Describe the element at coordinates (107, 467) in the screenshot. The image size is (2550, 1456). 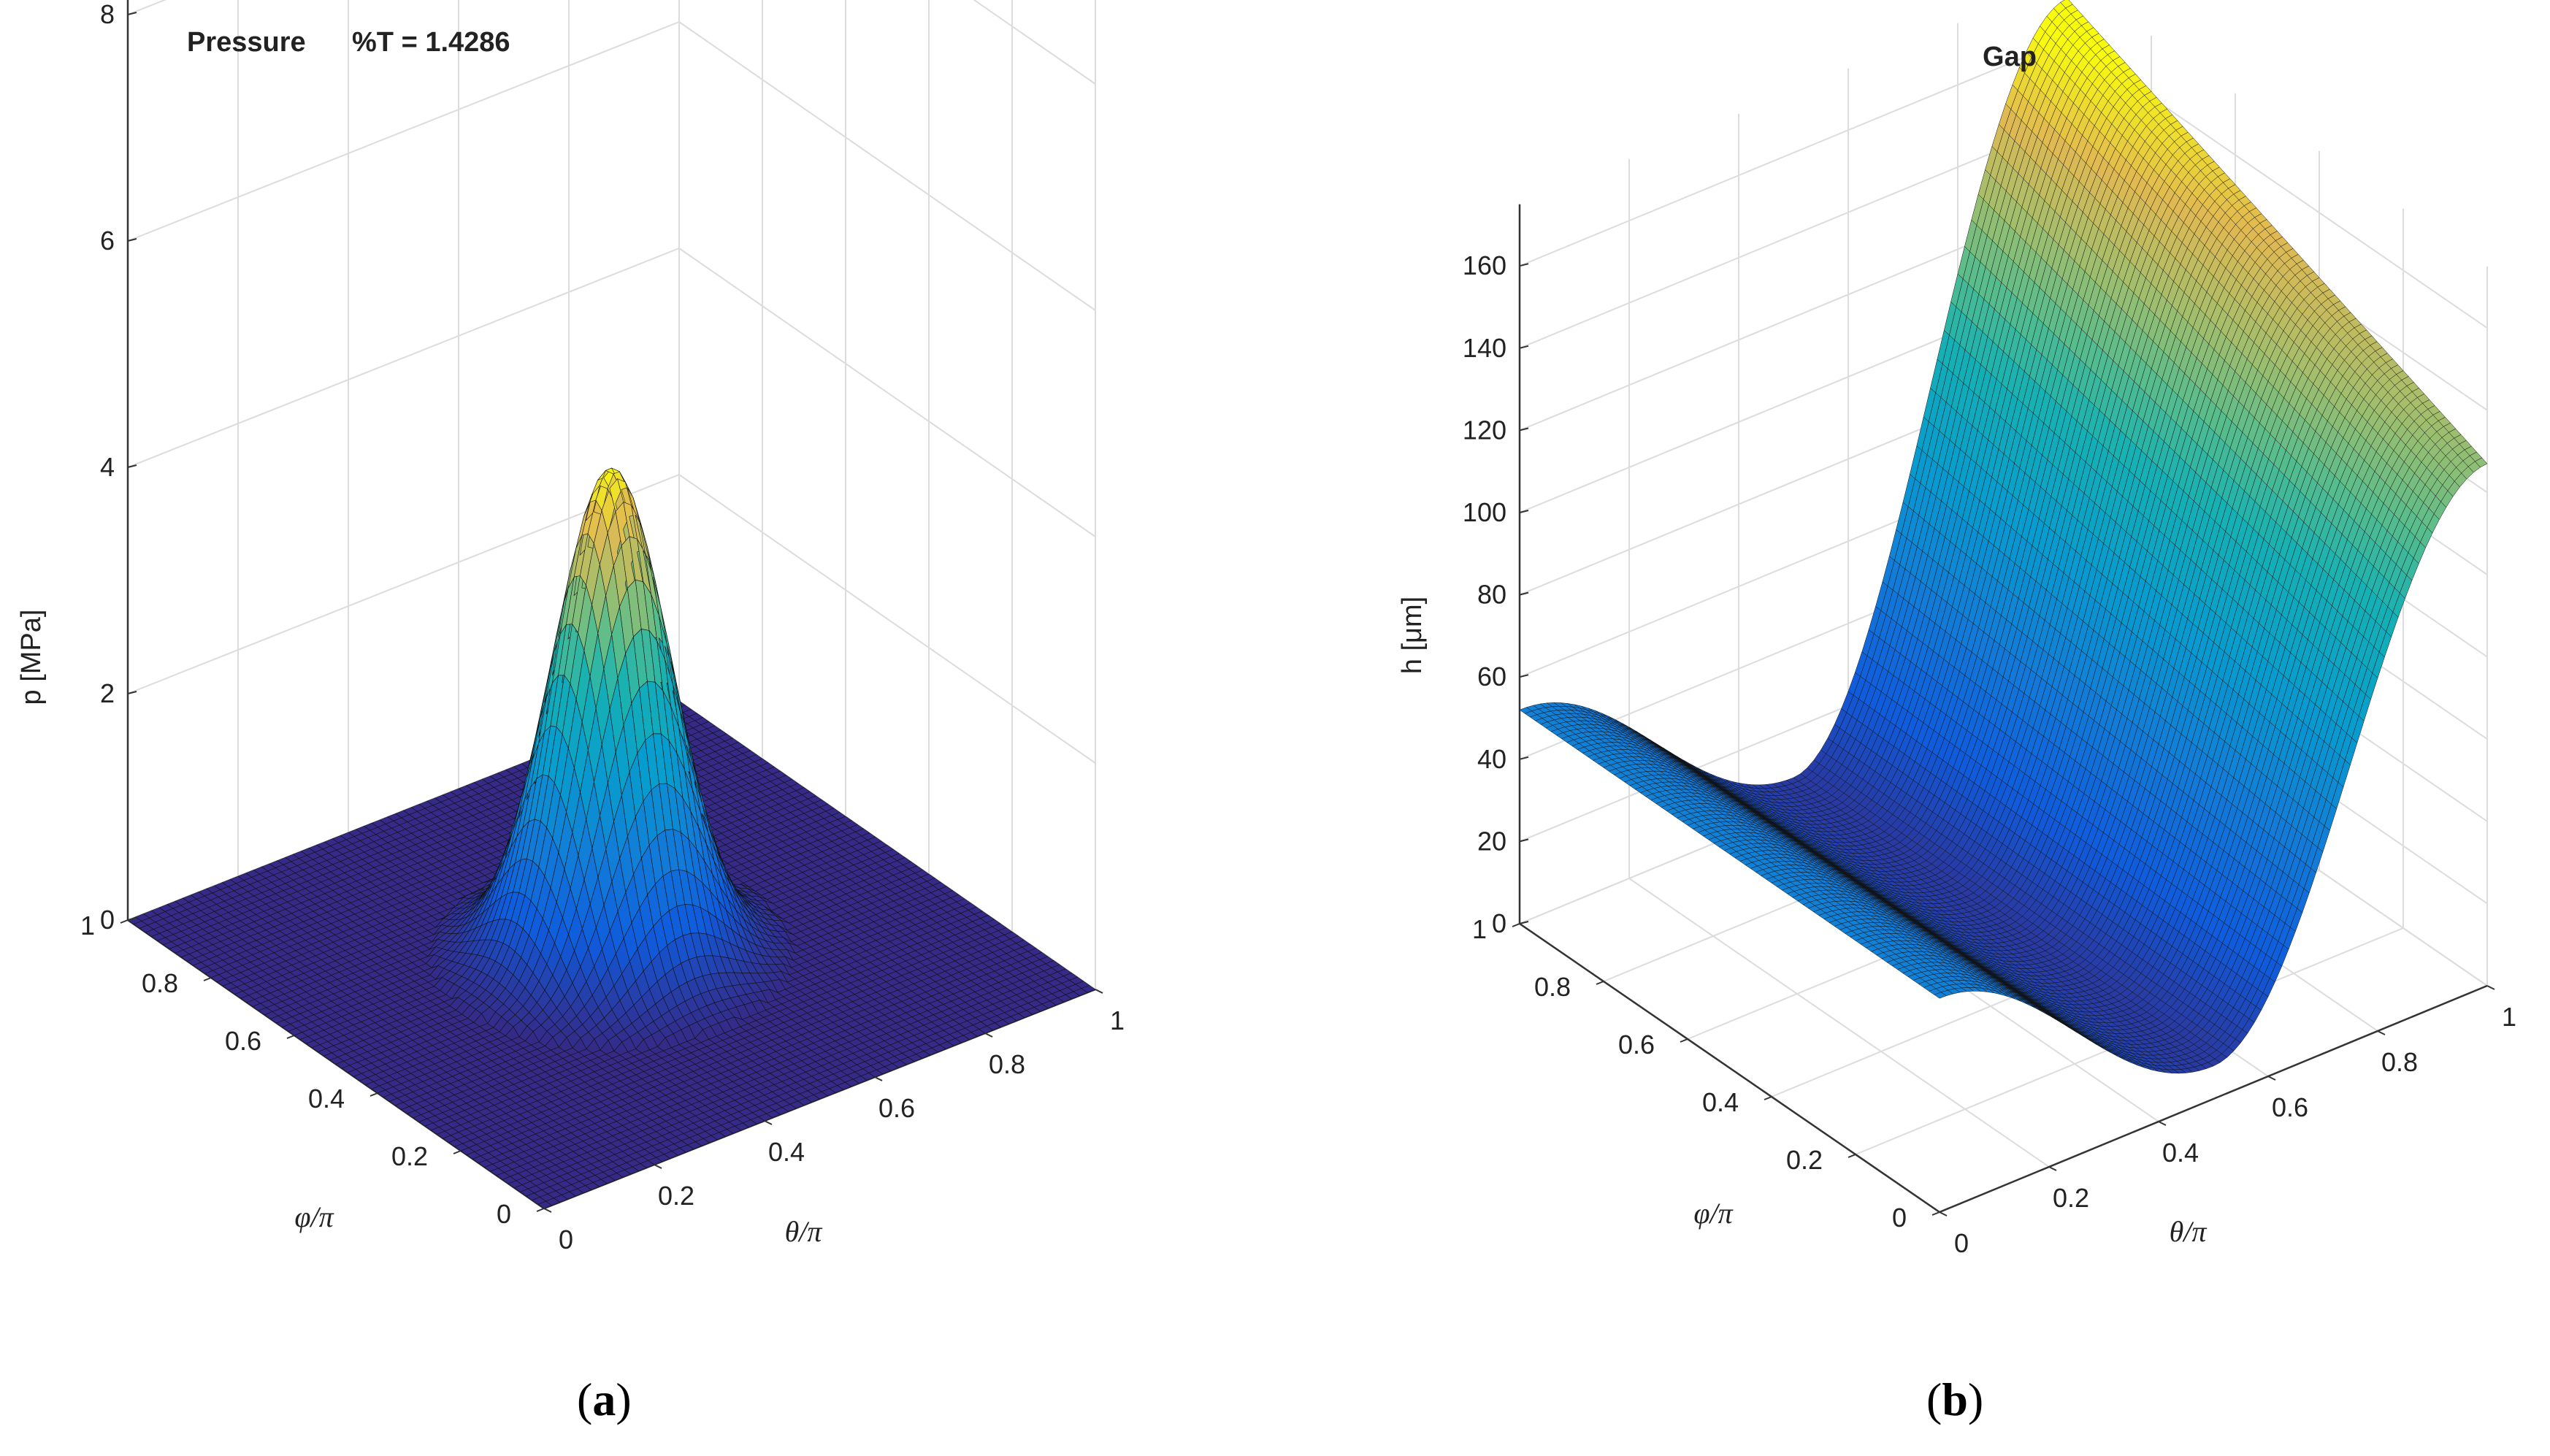
I see `z-tick-label: 4` at that location.